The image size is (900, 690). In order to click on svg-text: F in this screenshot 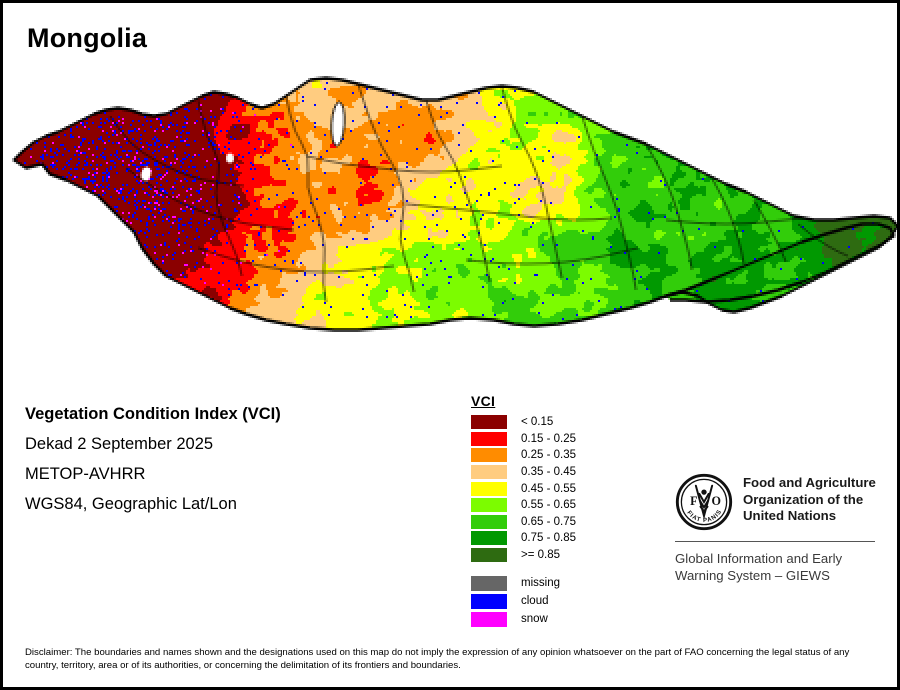, I will do `click(693, 501)`.